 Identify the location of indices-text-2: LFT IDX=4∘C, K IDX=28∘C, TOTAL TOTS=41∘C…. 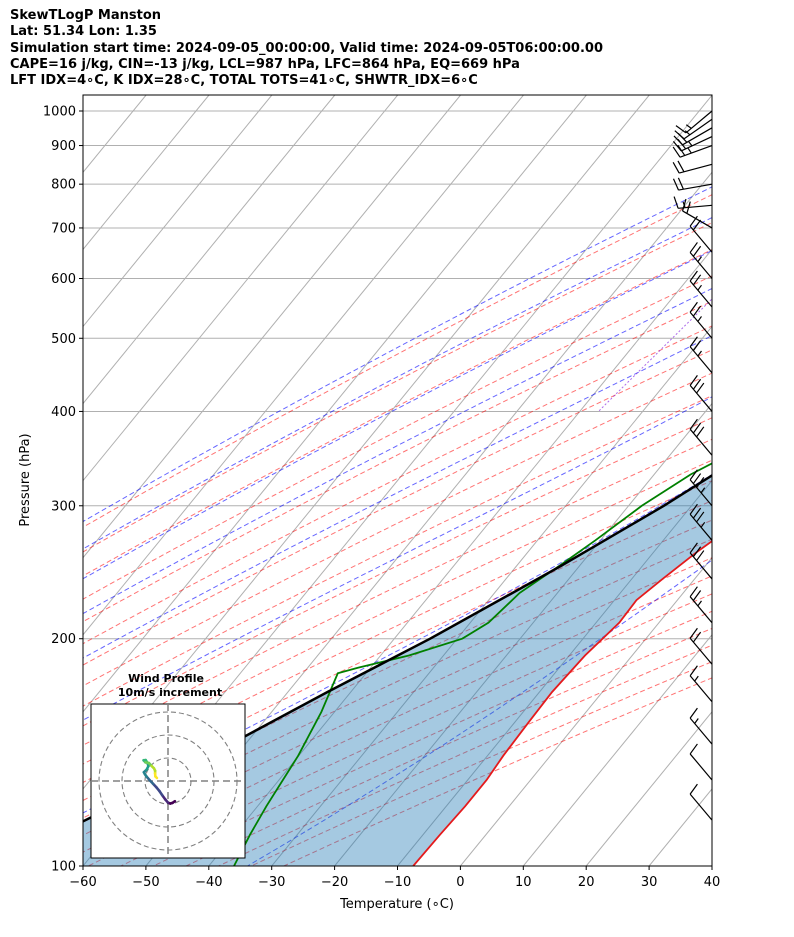
(244, 81).